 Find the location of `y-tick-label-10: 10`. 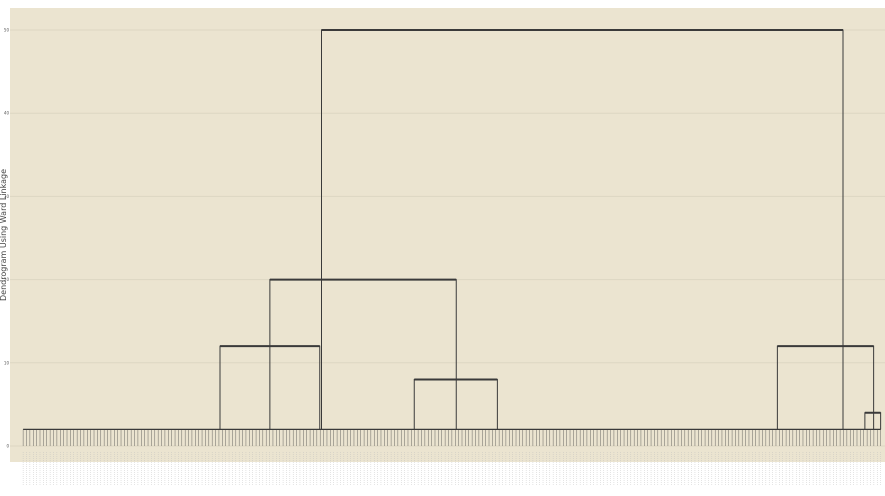

y-tick-label-10: 10 is located at coordinates (7, 362).